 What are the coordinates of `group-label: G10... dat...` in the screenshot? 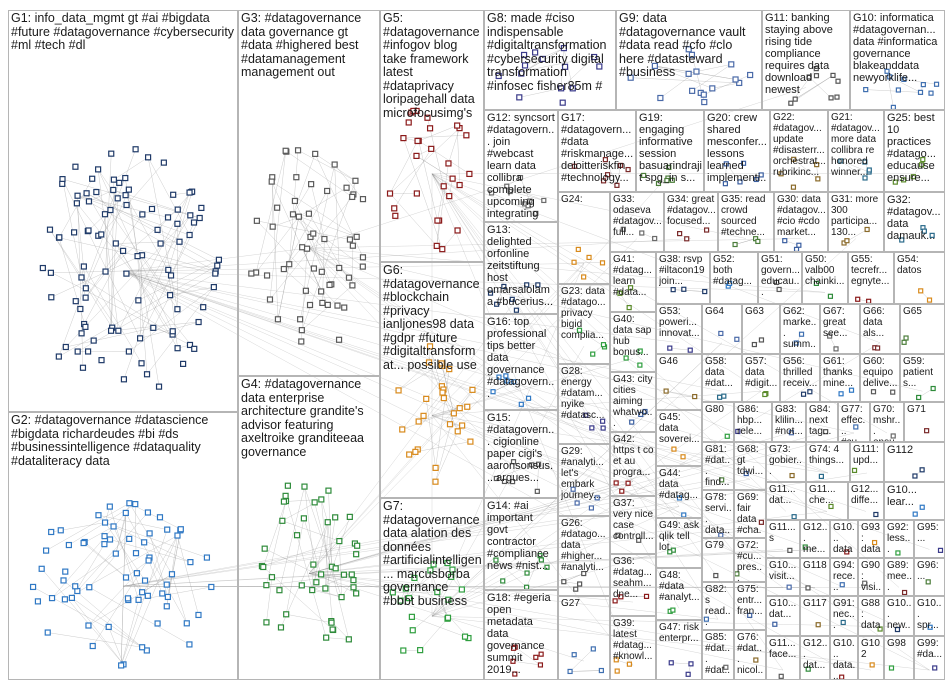 It's located at (783, 609).